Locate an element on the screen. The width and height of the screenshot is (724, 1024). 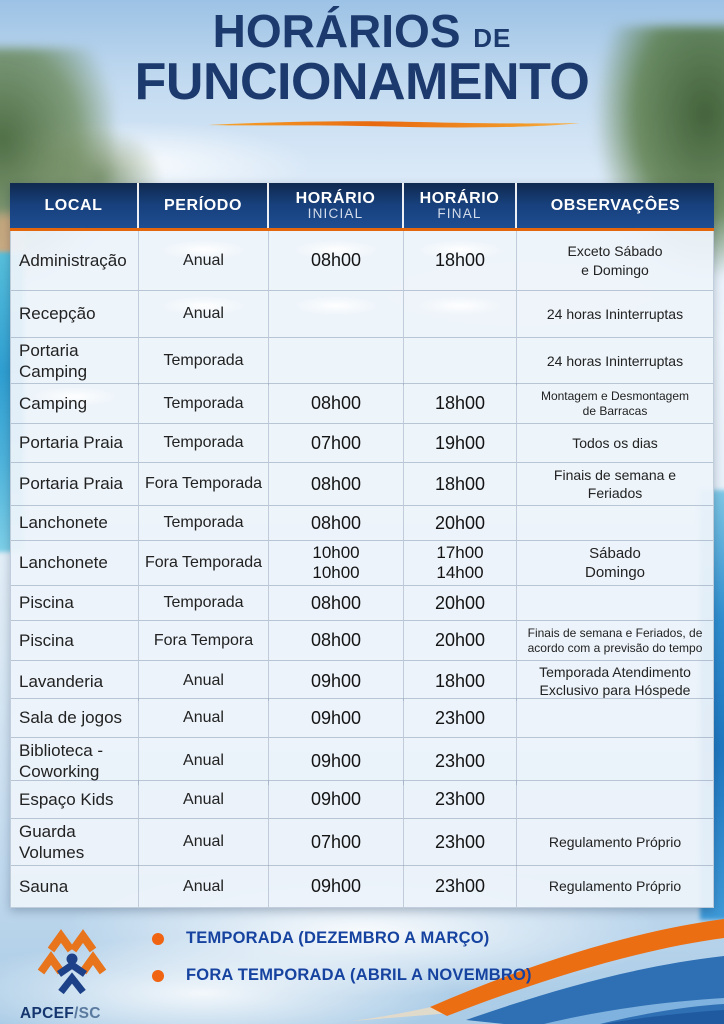
table-row: Recepção Anual 24 horas Ininterruptas is located at coordinates (362, 313).